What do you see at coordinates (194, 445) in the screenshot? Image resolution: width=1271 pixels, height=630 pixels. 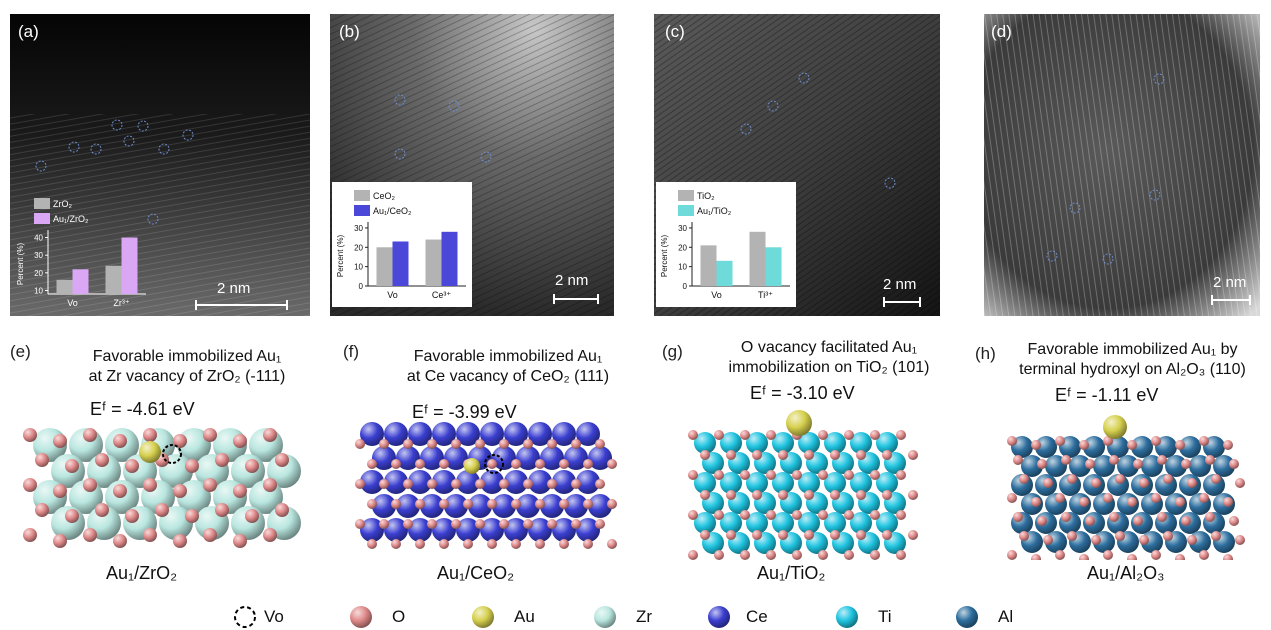 I see `zr-atom` at bounding box center [194, 445].